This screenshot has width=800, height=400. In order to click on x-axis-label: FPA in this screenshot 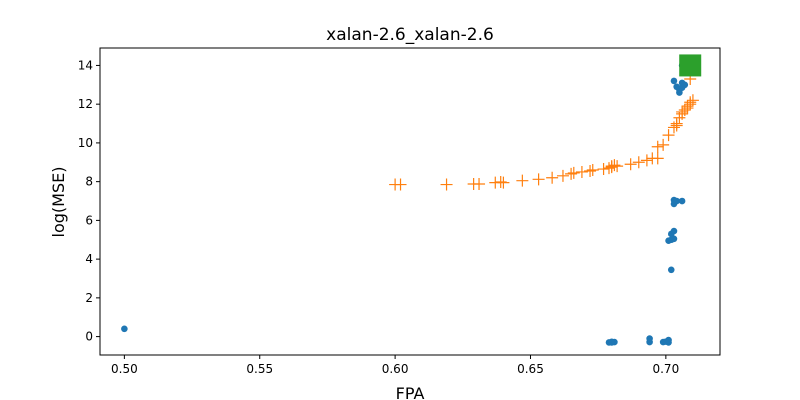, I will do `click(410, 392)`.